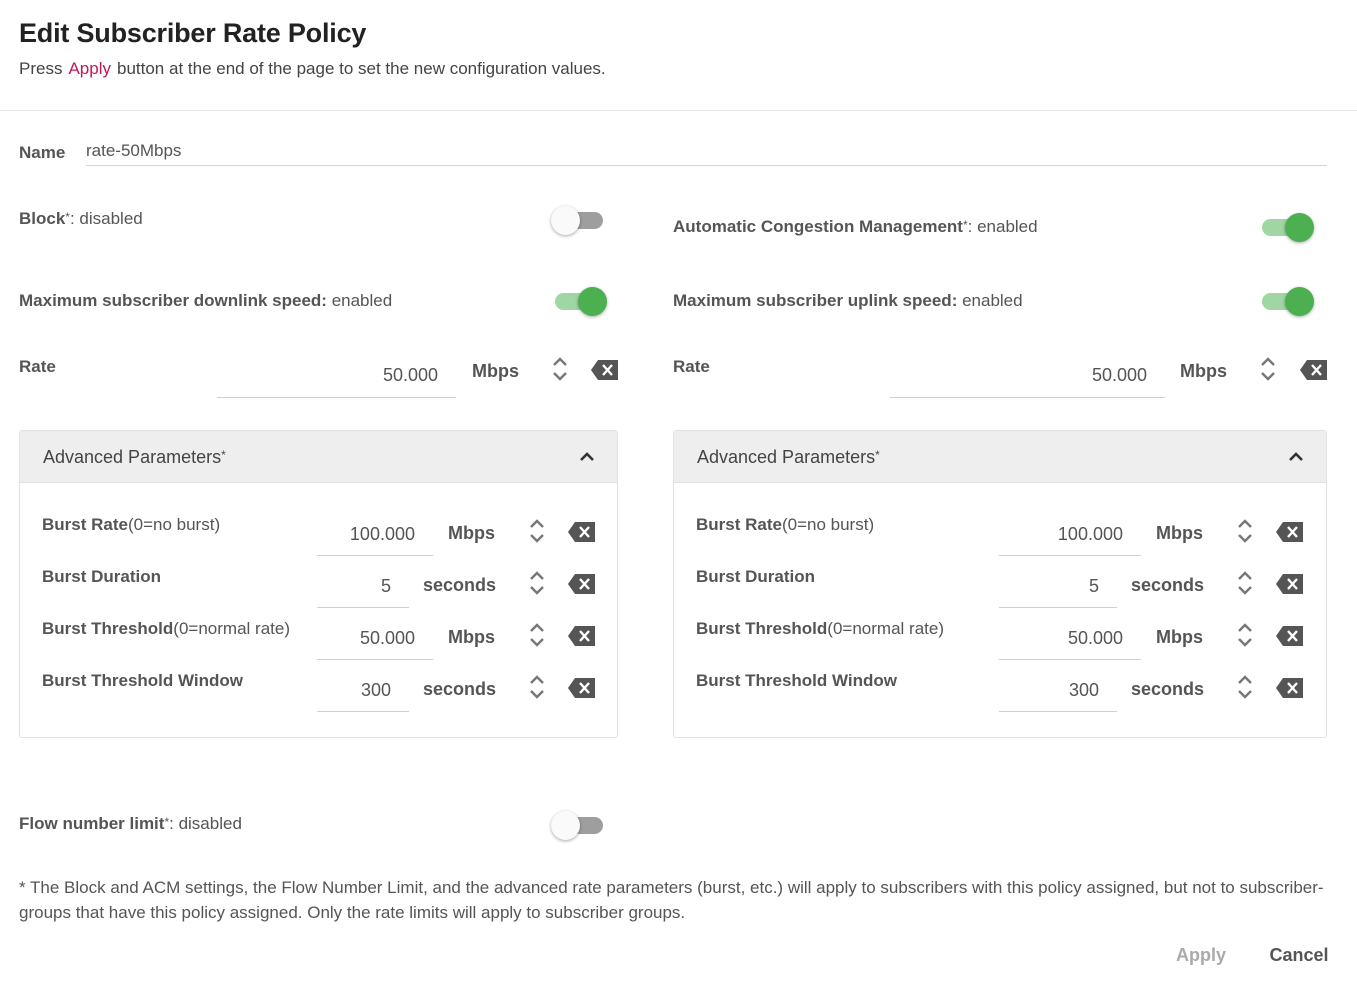 The width and height of the screenshot is (1357, 994). Describe the element at coordinates (1058, 586) in the screenshot. I see `uplink-burst-duration-input: 5` at that location.